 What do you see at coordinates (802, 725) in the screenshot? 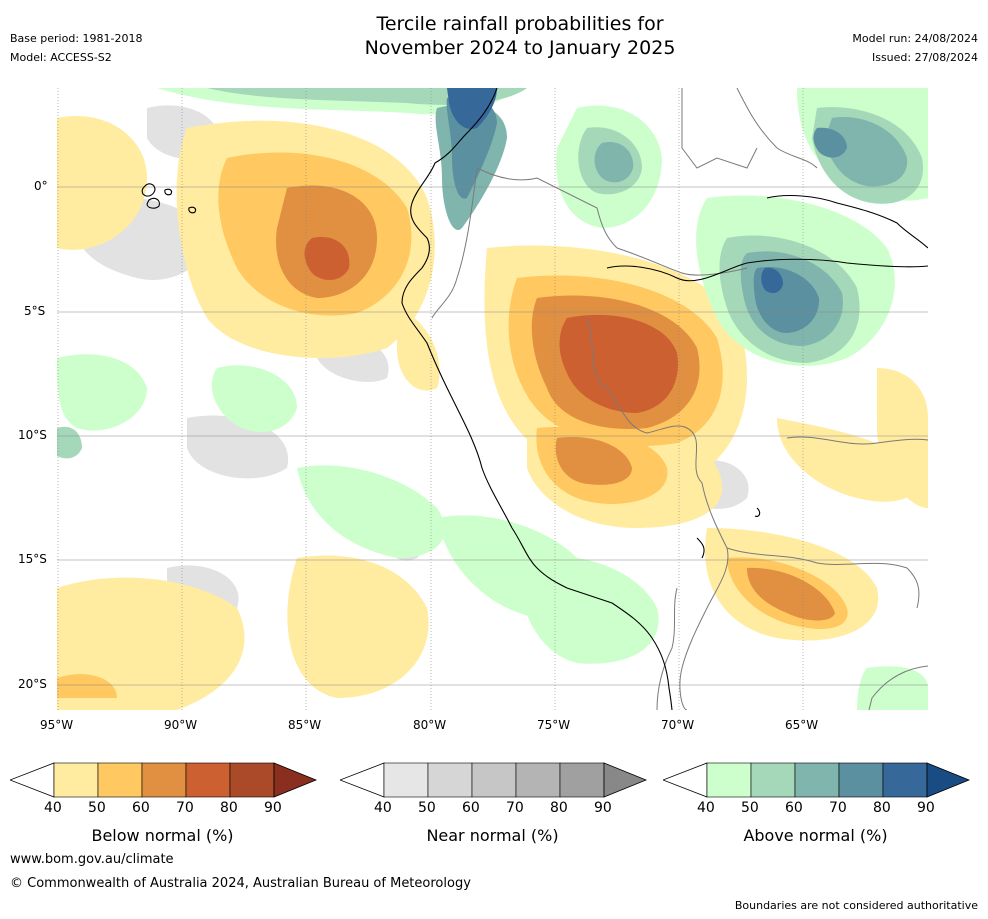
I see `lon-label-65w: 65°W` at bounding box center [802, 725].